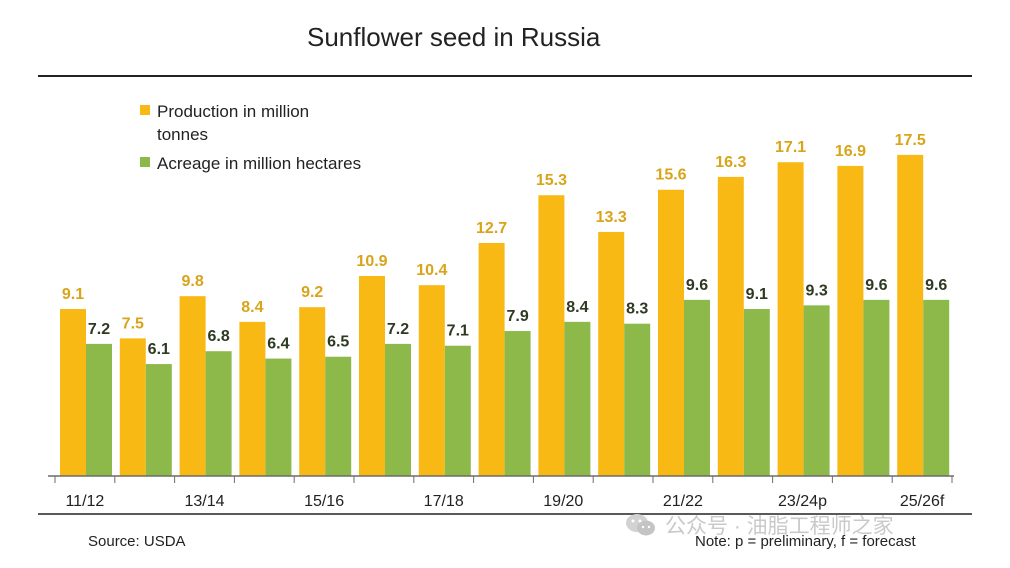 This screenshot has height=568, width=1010. Describe the element at coordinates (137, 541) in the screenshot. I see `source-note: Source: USDA` at that location.